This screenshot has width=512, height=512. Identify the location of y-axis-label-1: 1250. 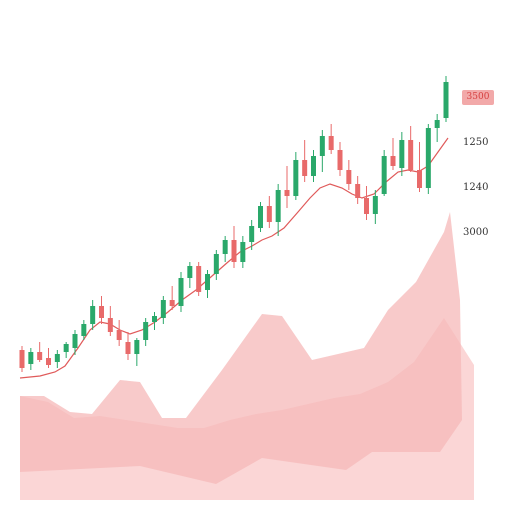
(476, 142).